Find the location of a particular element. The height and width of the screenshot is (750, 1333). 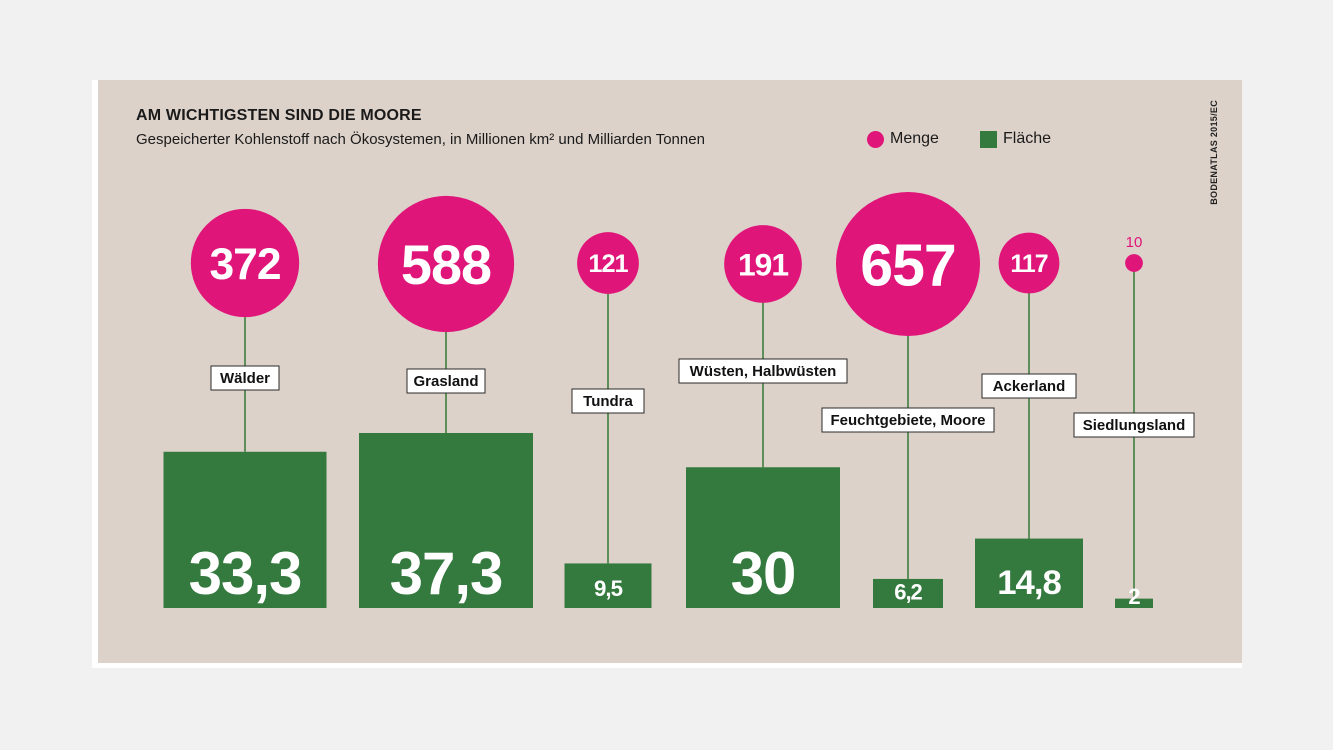

legend-menge: Menge is located at coordinates (903, 140).